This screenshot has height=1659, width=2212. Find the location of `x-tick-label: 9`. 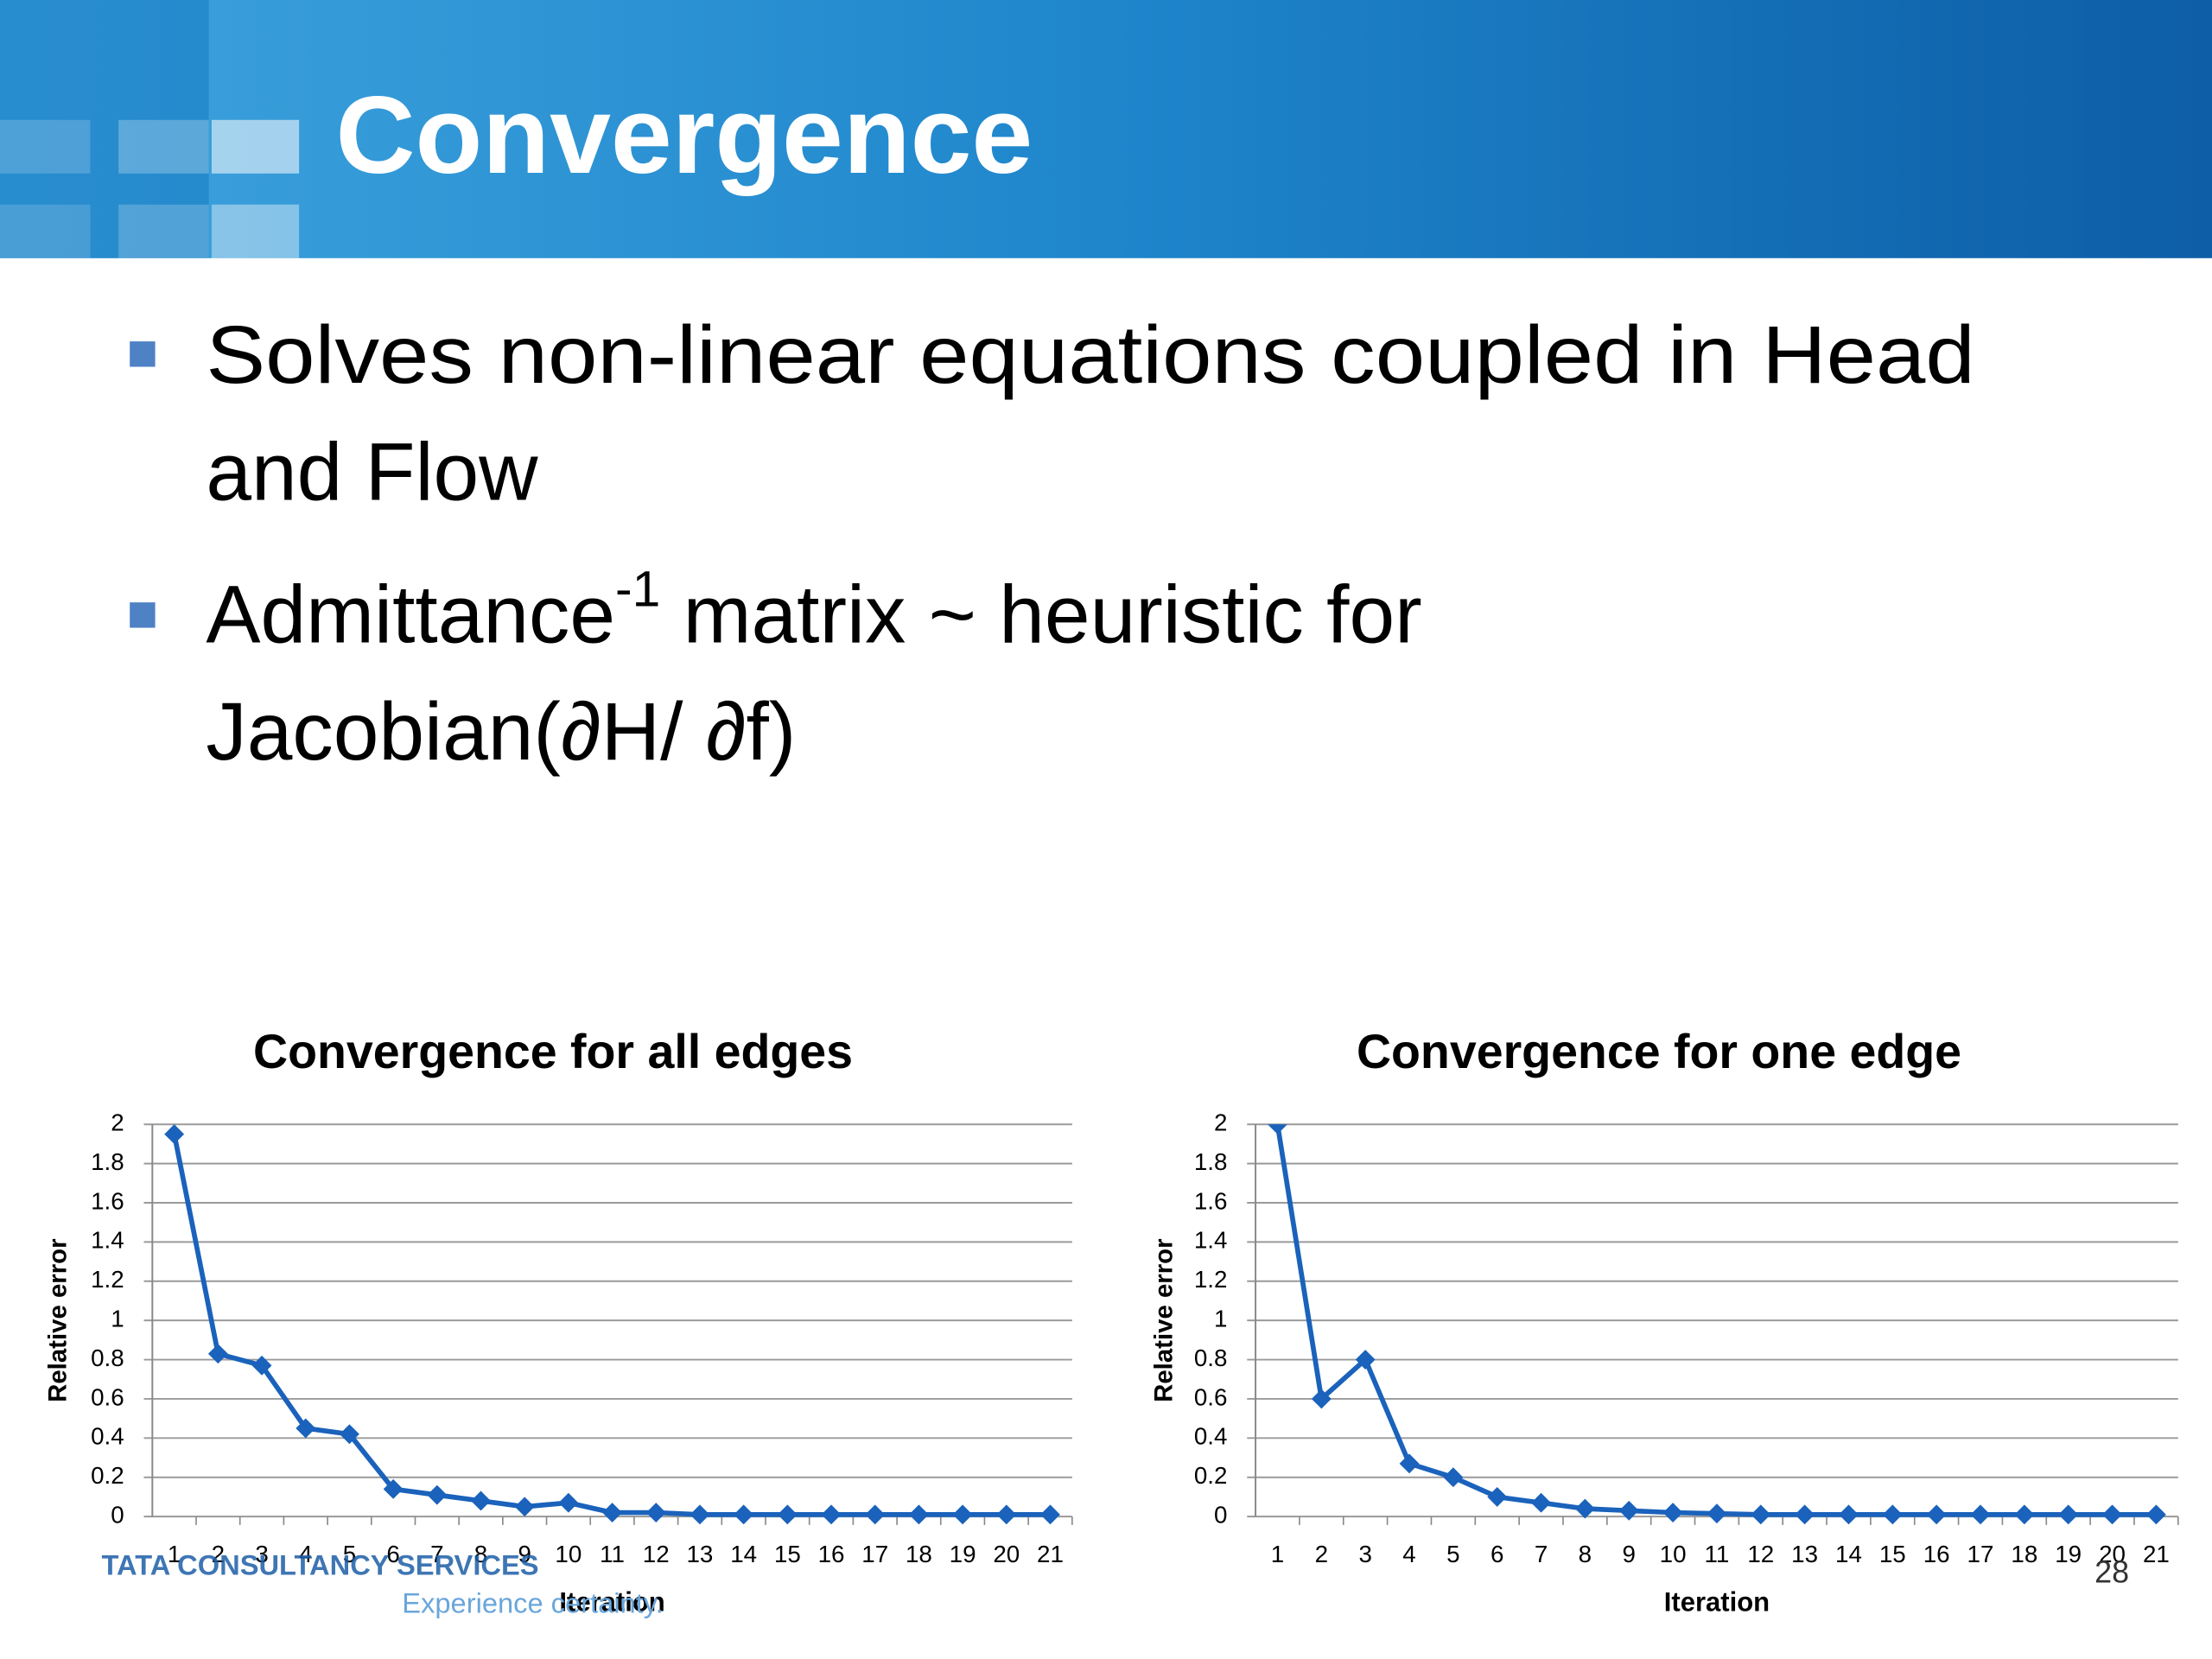

x-tick-label: 9 is located at coordinates (1629, 1554).